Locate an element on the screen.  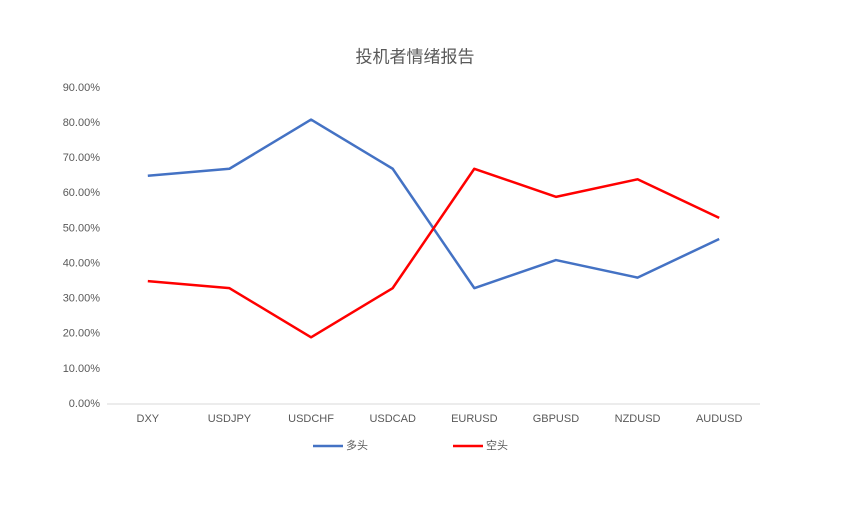
y-tick-label: 60.00% is located at coordinates (82, 193).